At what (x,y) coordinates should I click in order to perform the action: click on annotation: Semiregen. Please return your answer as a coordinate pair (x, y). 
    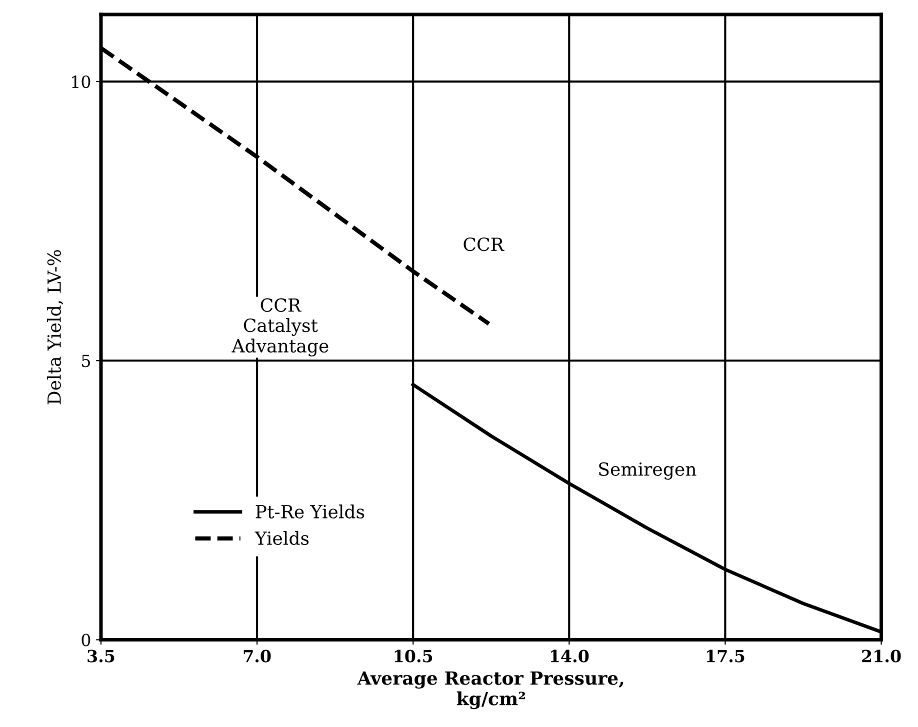
    Looking at the image, I should click on (647, 471).